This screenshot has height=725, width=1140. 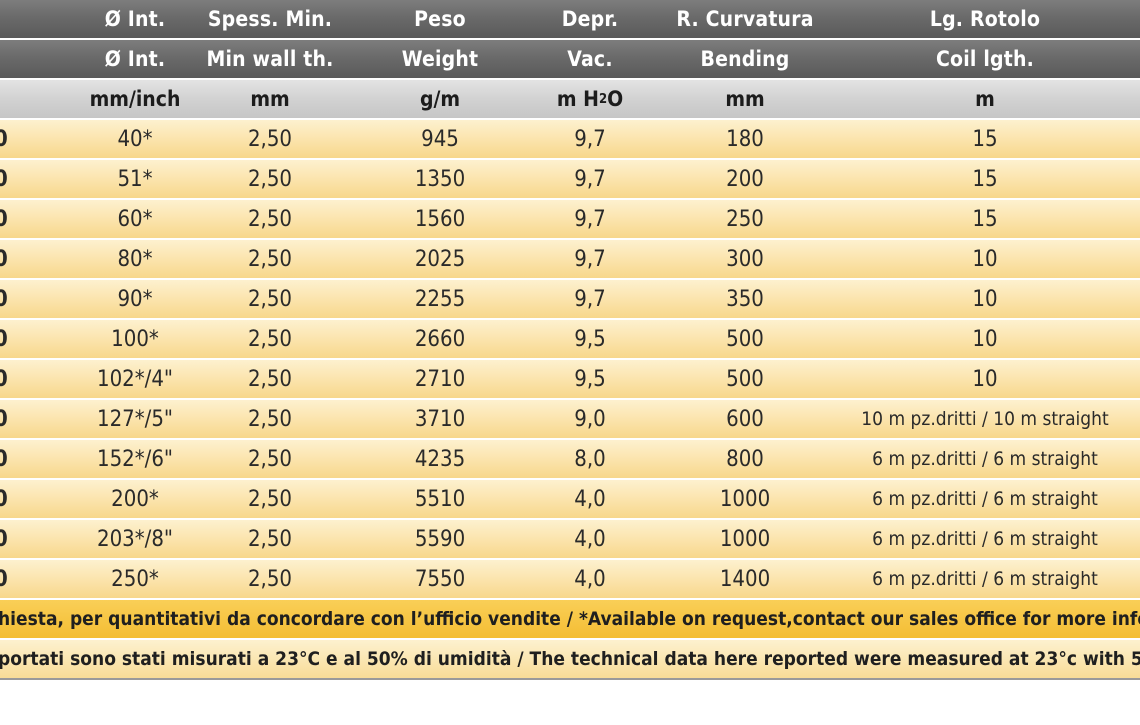 What do you see at coordinates (135, 99) in the screenshot?
I see `unit-diameter: mm/inch` at bounding box center [135, 99].